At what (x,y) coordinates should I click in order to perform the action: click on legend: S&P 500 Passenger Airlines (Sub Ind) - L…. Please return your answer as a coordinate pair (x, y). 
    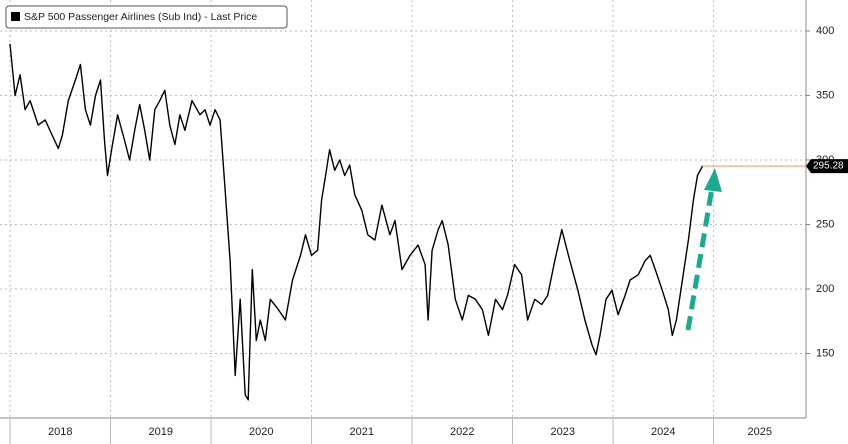
    Looking at the image, I should click on (146, 17).